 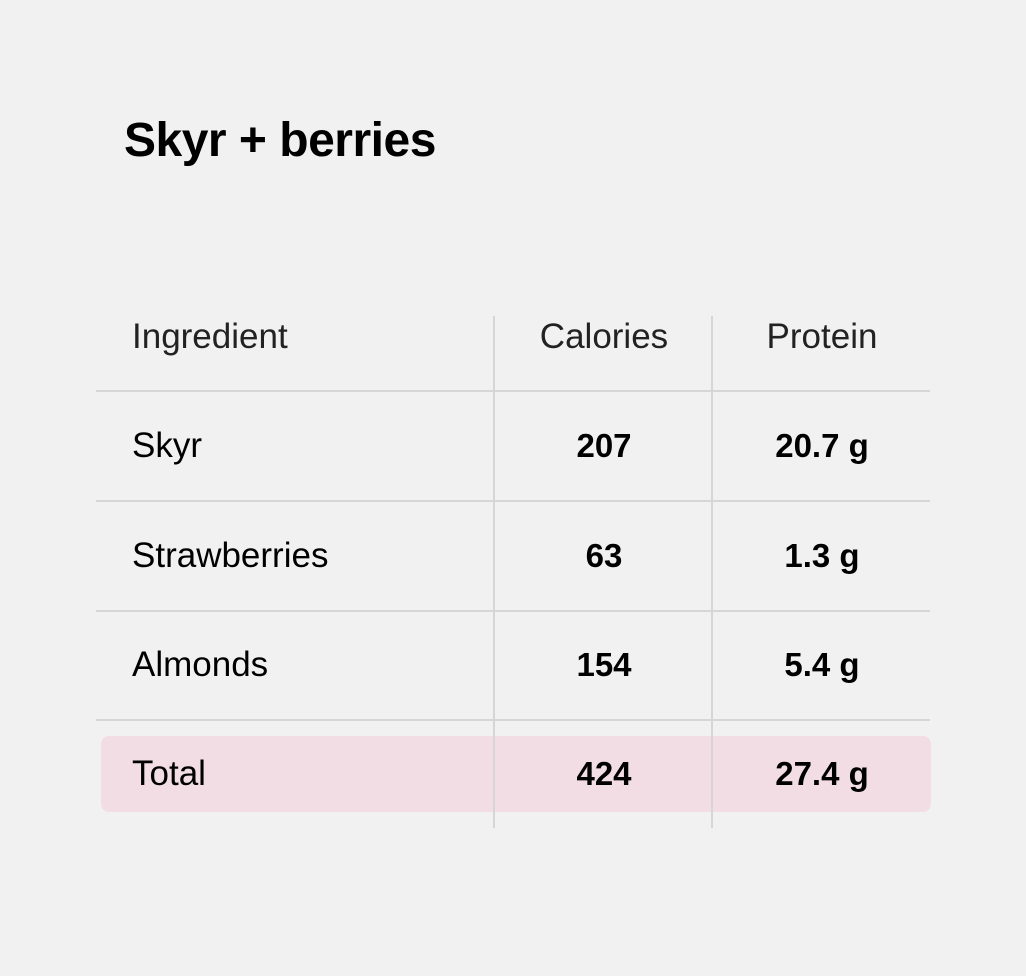 I want to click on total-protein: 27.4 g, so click(x=822, y=773).